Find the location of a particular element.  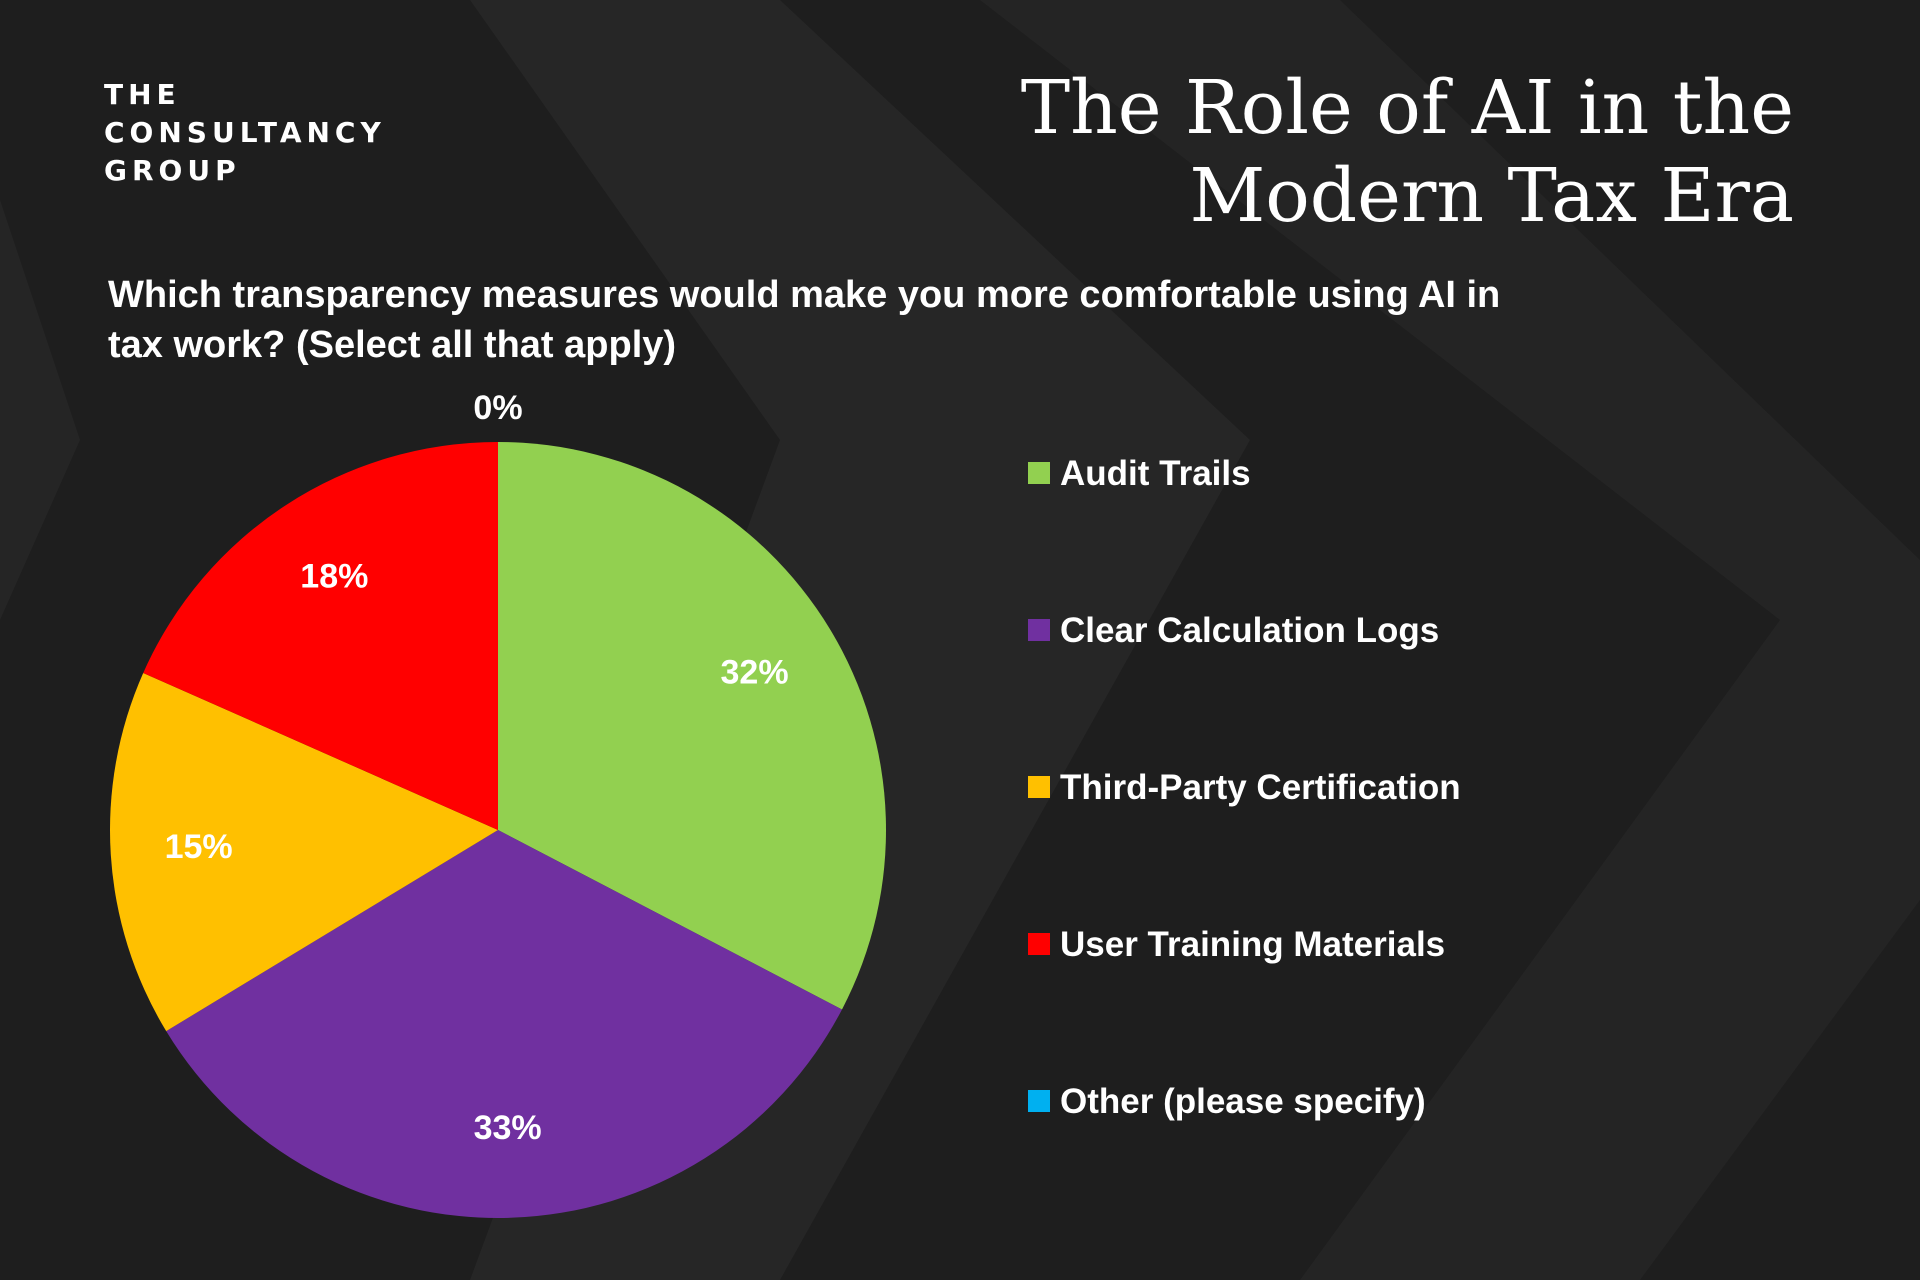

legend-label: User Training Materials is located at coordinates (1253, 944).